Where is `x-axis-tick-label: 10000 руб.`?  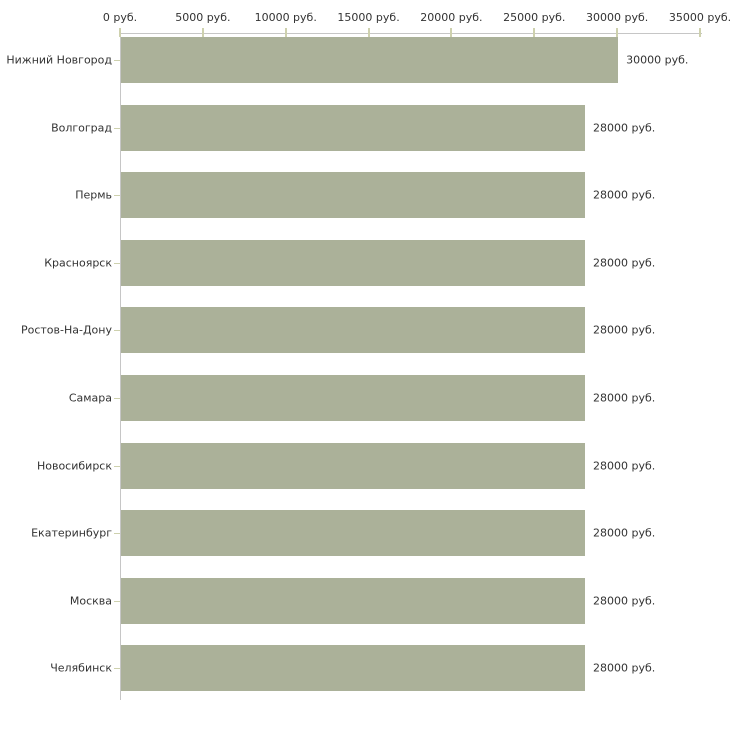
x-axis-tick-label: 10000 руб. is located at coordinates (285, 17).